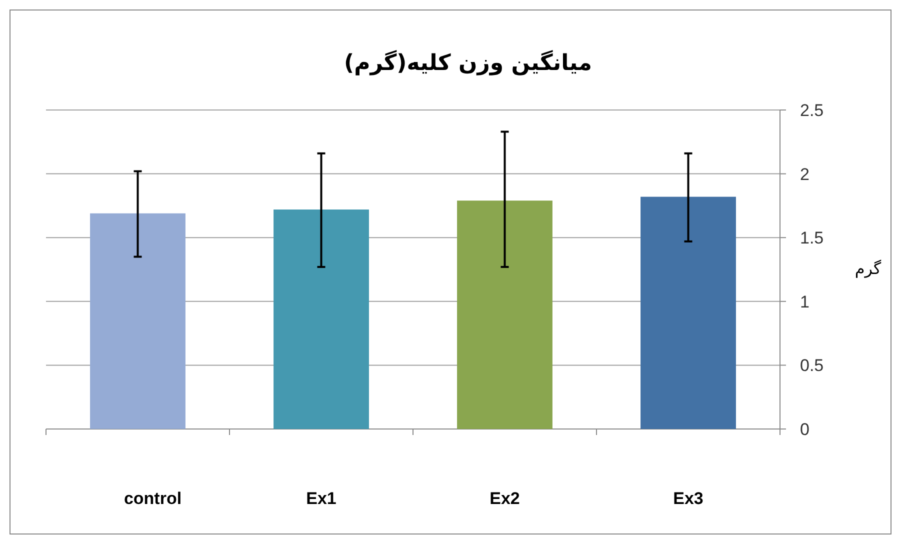  I want to click on y-tick-label: 1.5, so click(812, 238).